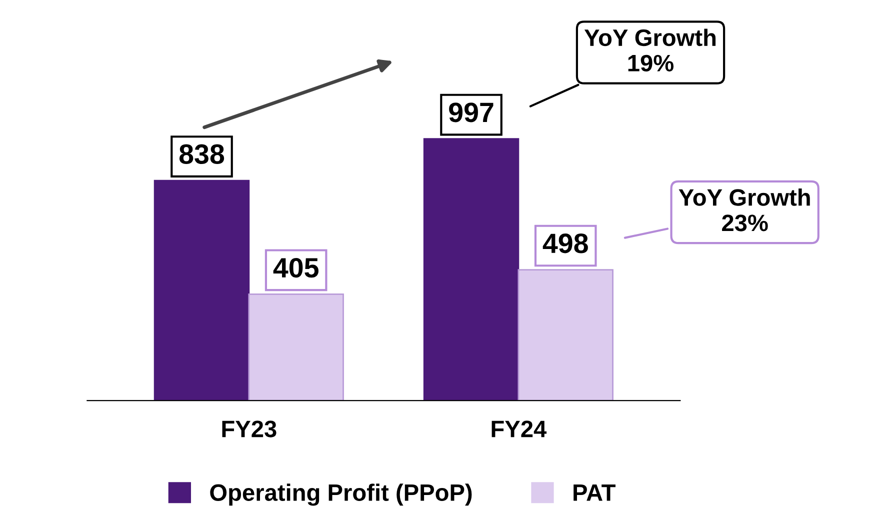  What do you see at coordinates (519, 429) in the screenshot?
I see `x-tick-label: FY24` at bounding box center [519, 429].